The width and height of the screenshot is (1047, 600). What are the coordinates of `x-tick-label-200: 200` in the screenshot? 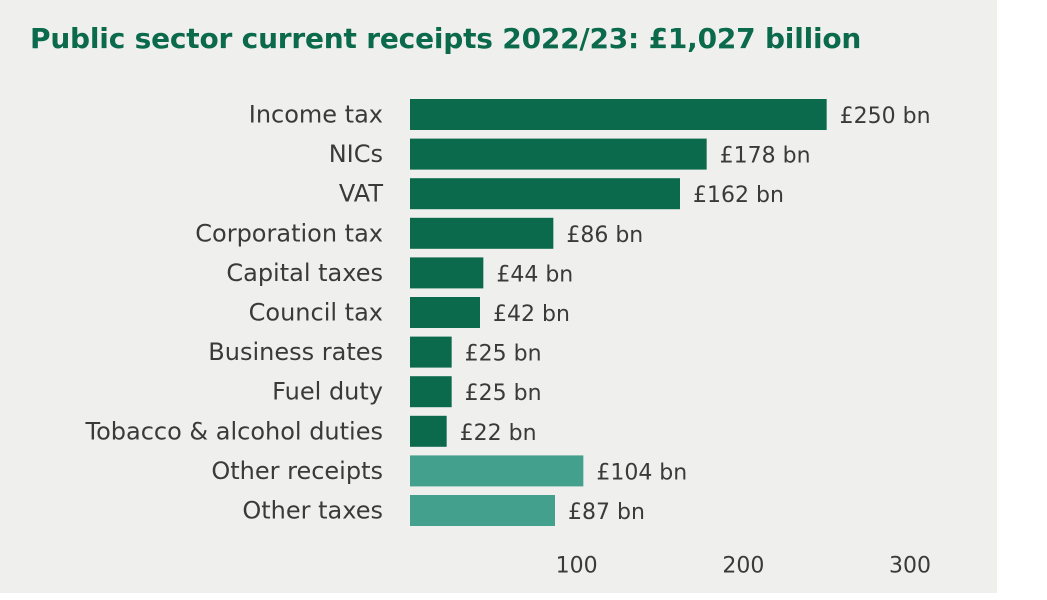 It's located at (743, 566).